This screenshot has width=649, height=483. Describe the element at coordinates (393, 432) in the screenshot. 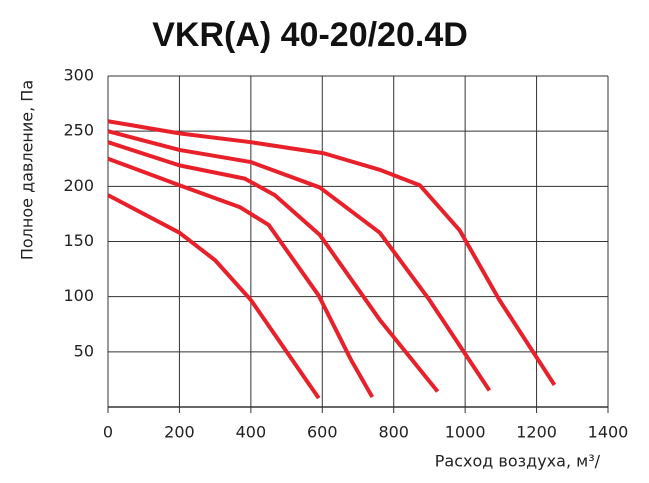

I see `x-tick-label: 800` at that location.